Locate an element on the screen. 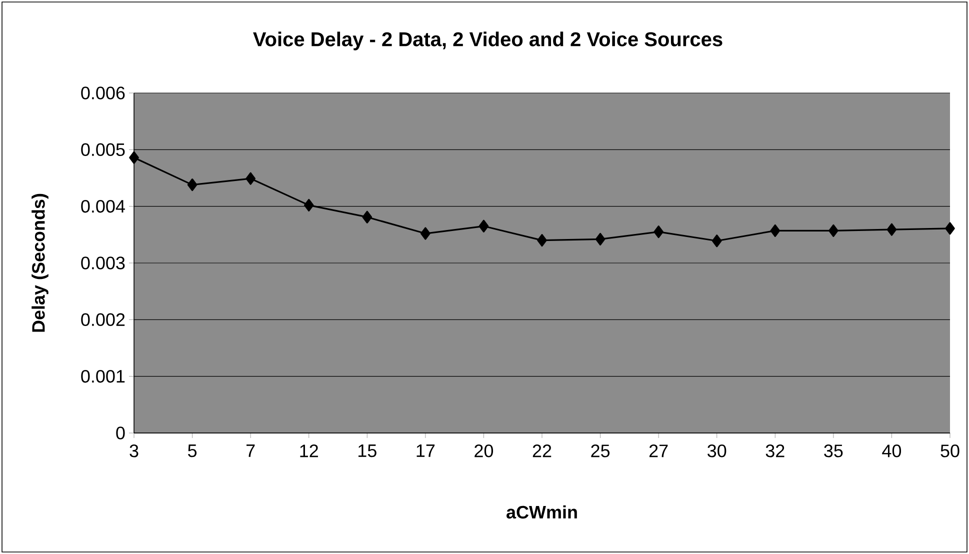 The width and height of the screenshot is (969, 554). y-tick-label: 0.005 is located at coordinates (103, 149).